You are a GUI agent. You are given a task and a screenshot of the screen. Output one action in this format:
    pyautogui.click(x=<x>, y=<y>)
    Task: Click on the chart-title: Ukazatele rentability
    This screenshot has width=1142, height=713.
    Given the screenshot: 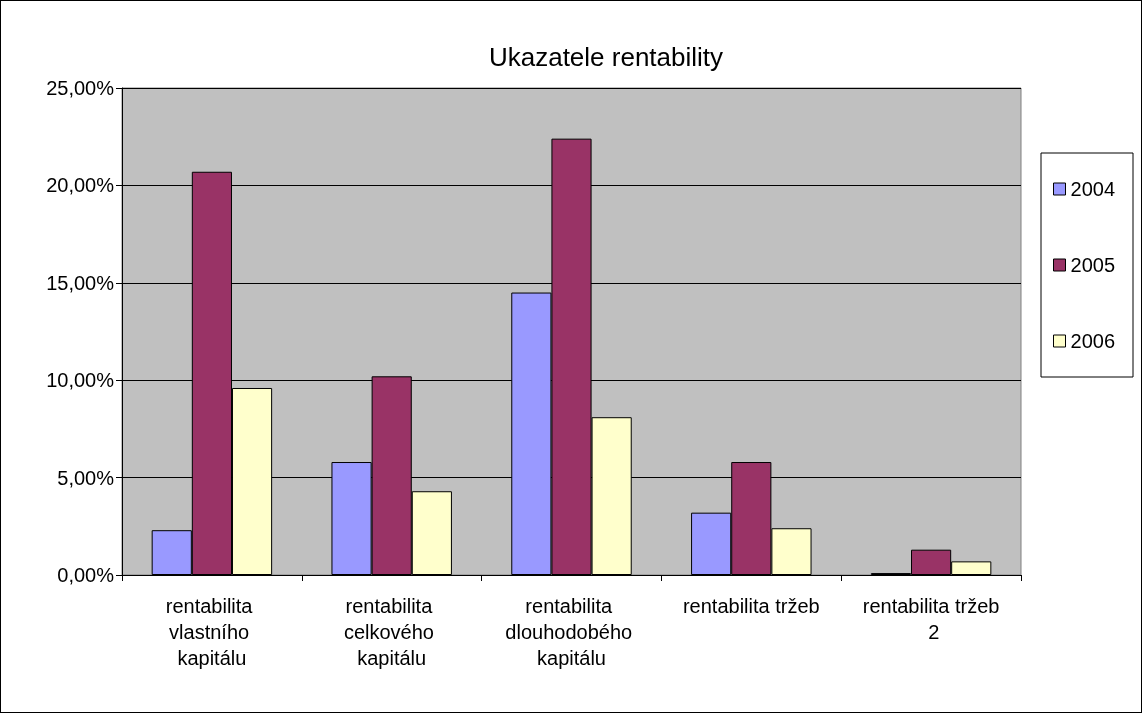 What is the action you would take?
    pyautogui.click(x=606, y=57)
    